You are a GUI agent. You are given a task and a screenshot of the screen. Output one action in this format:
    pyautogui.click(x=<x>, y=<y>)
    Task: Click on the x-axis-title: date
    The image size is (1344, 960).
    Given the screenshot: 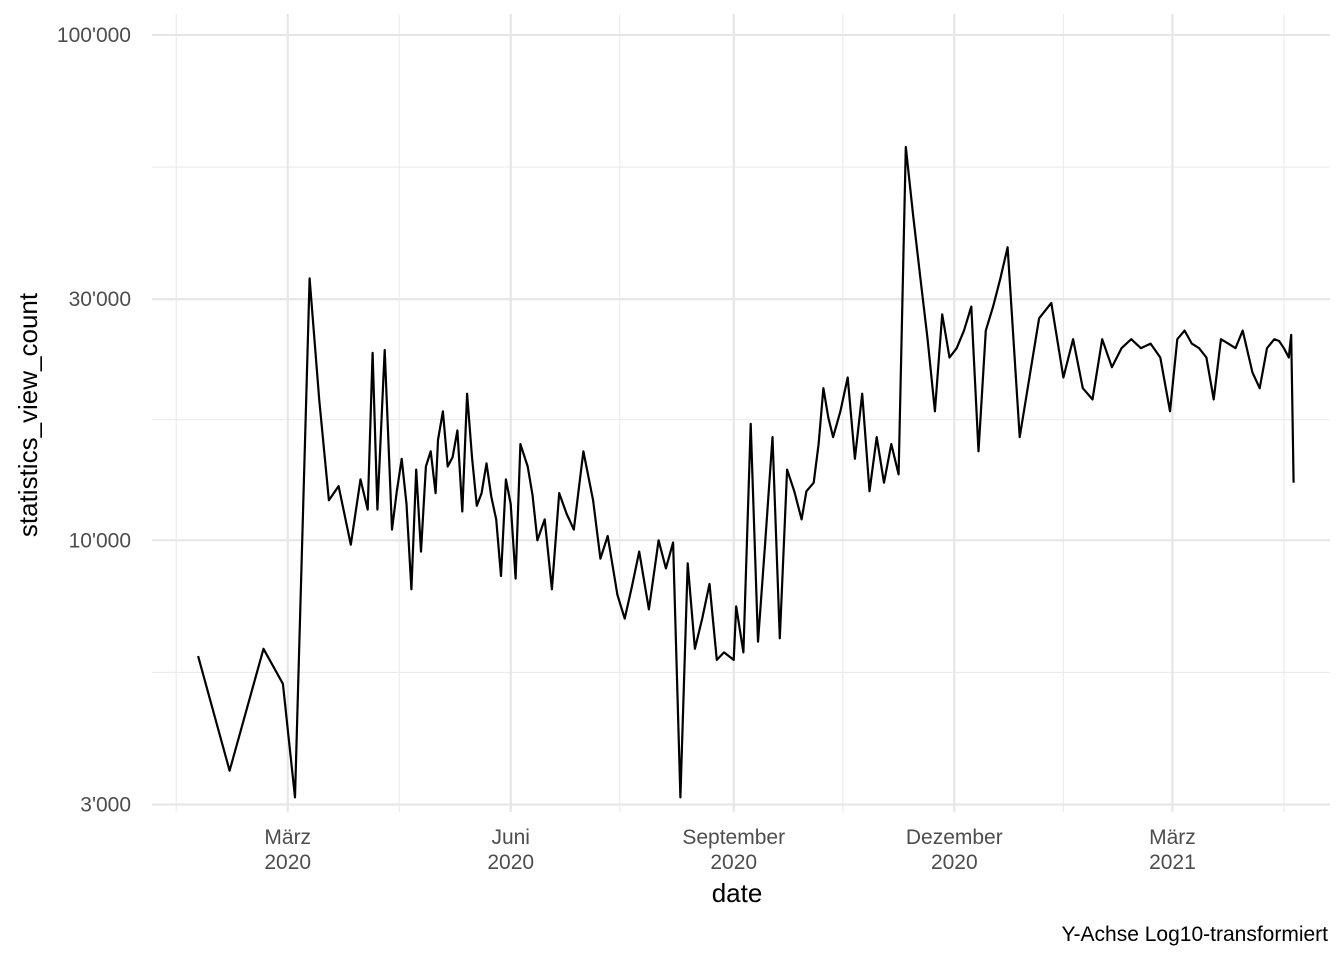 What is the action you would take?
    pyautogui.click(x=737, y=893)
    